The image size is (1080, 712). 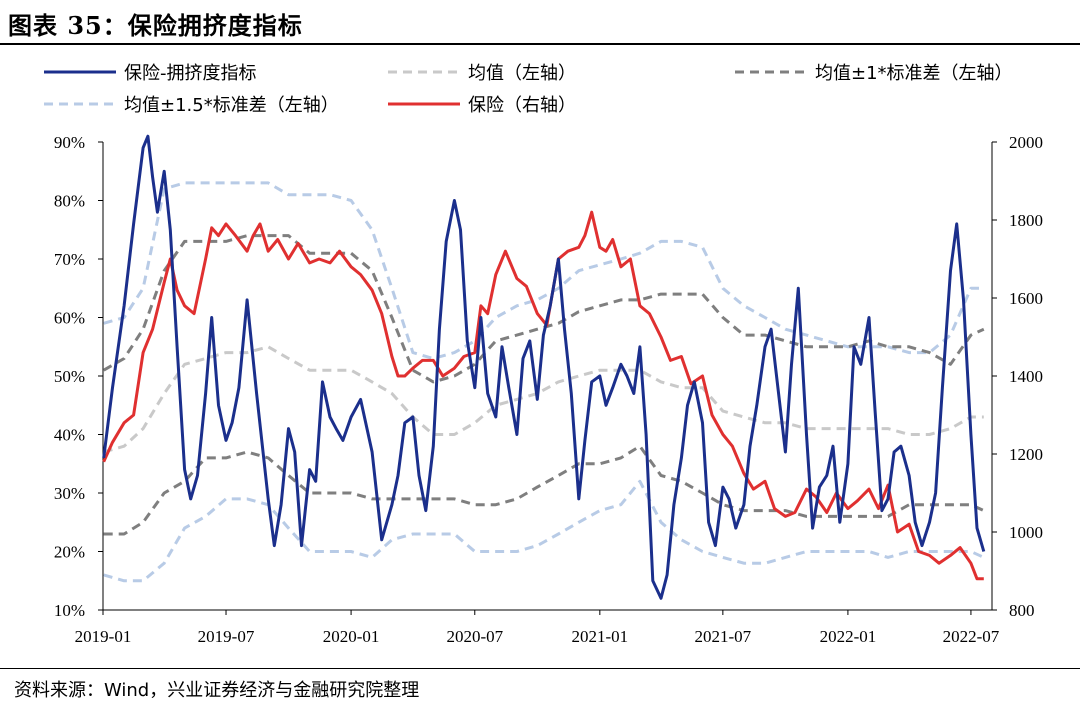 I want to click on legend-label-4: 均值±1.5*标准差（左轴）, so click(x=231, y=105).